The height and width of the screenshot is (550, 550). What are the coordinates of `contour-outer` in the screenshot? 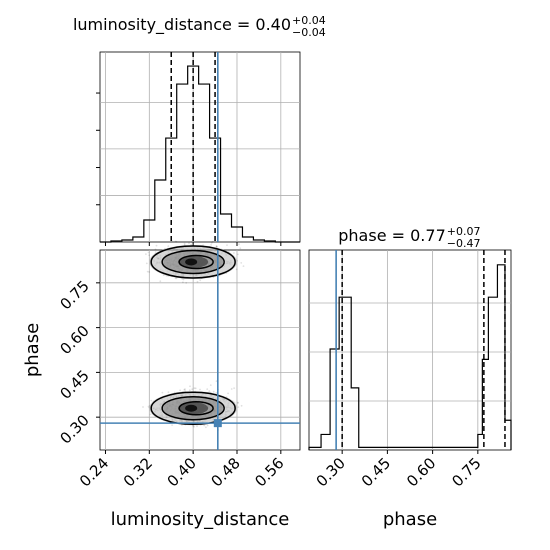 It's located at (193, 408).